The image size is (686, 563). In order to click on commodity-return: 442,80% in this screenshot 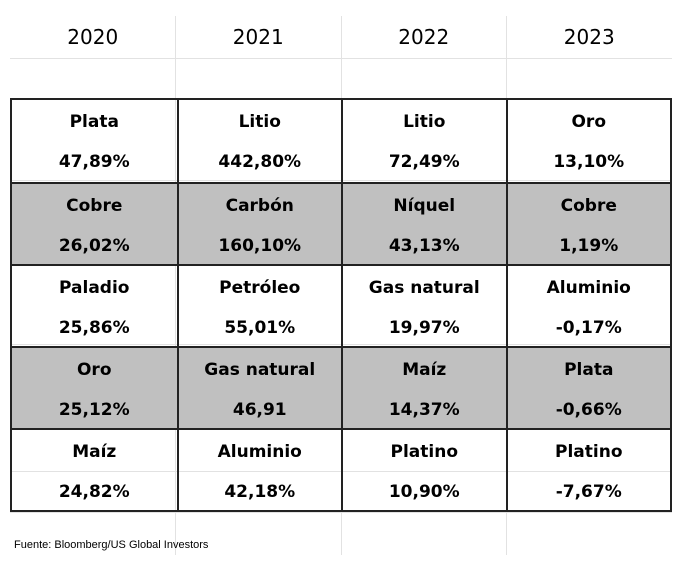, I will do `click(260, 162)`.